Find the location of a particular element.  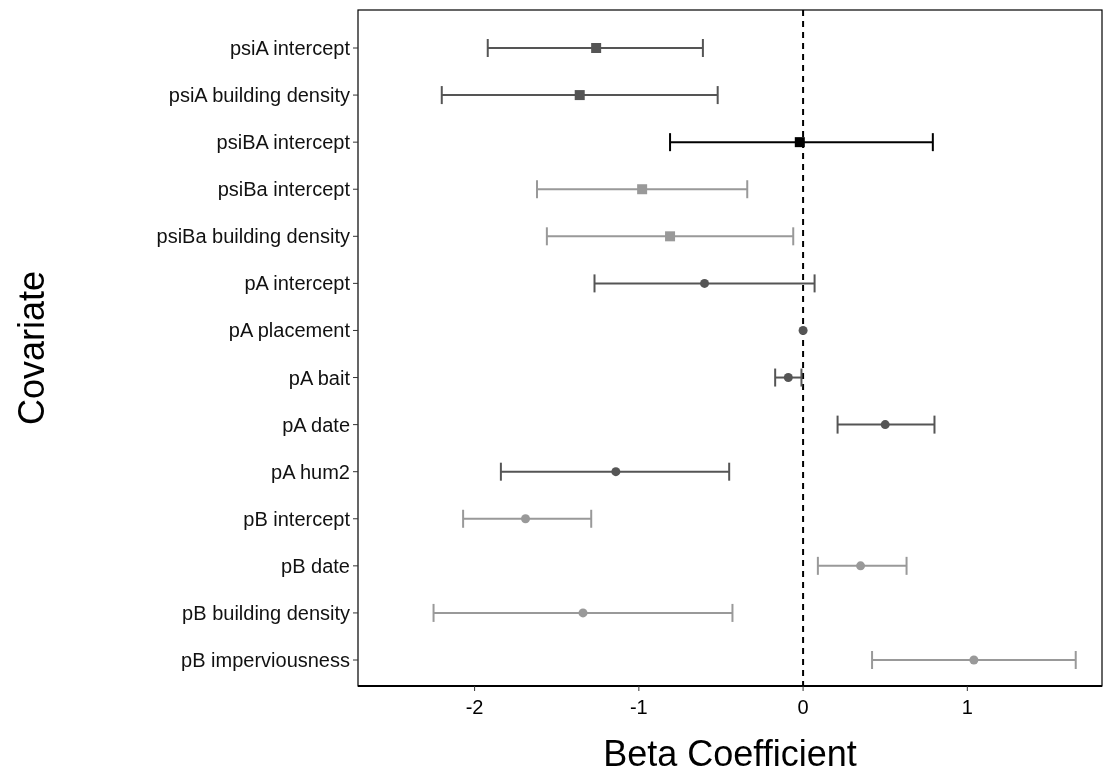

y-tick-label: psiA intercept is located at coordinates (290, 48).